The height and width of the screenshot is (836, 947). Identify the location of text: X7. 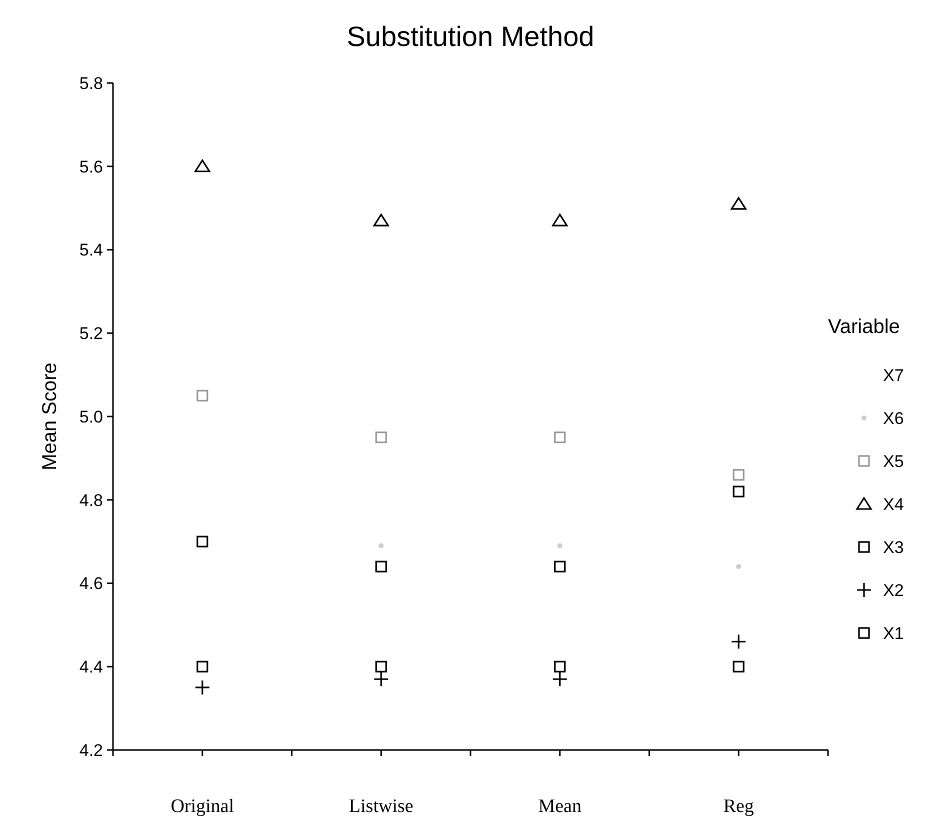
(893, 375).